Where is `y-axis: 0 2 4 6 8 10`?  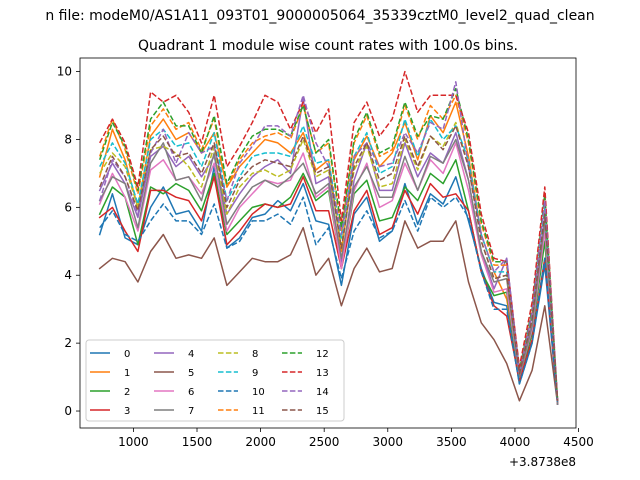
y-axis: 0 2 4 6 8 10 is located at coordinates (68, 241).